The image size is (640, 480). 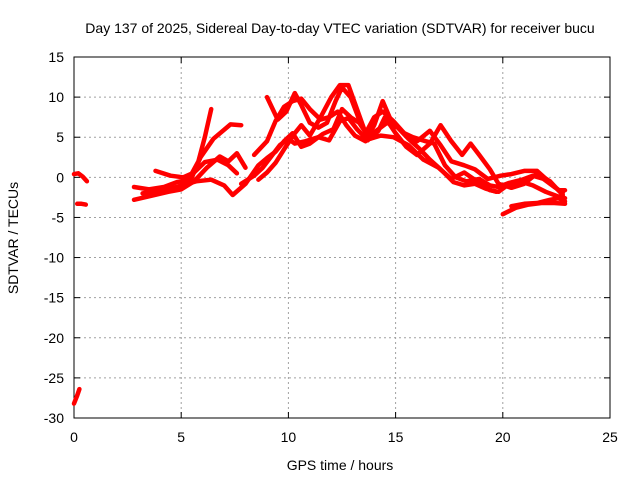 I want to click on x-tick-label: 15, so click(x=396, y=437).